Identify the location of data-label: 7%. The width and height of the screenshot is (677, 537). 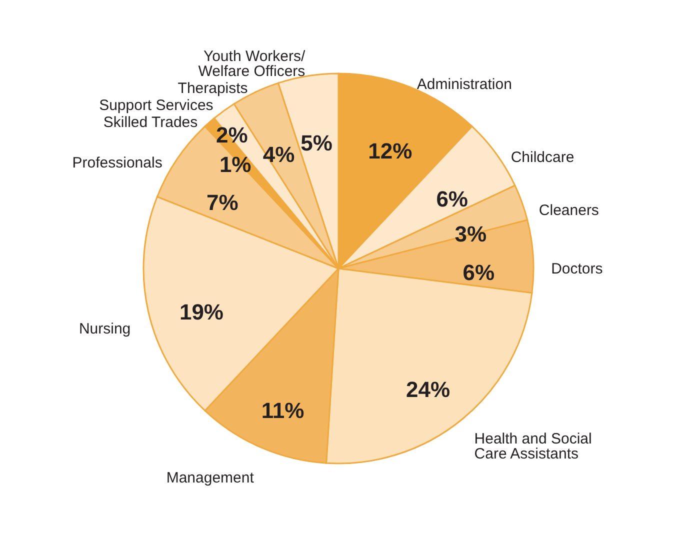
(222, 203).